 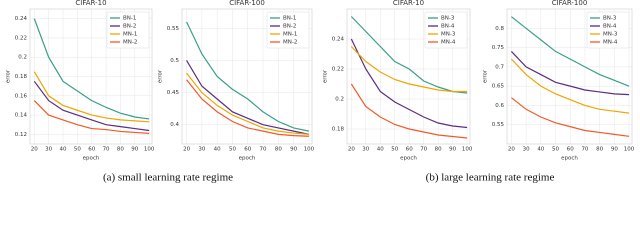 What do you see at coordinates (21, 116) in the screenshot?
I see `y-tick-label: 0.14` at bounding box center [21, 116].